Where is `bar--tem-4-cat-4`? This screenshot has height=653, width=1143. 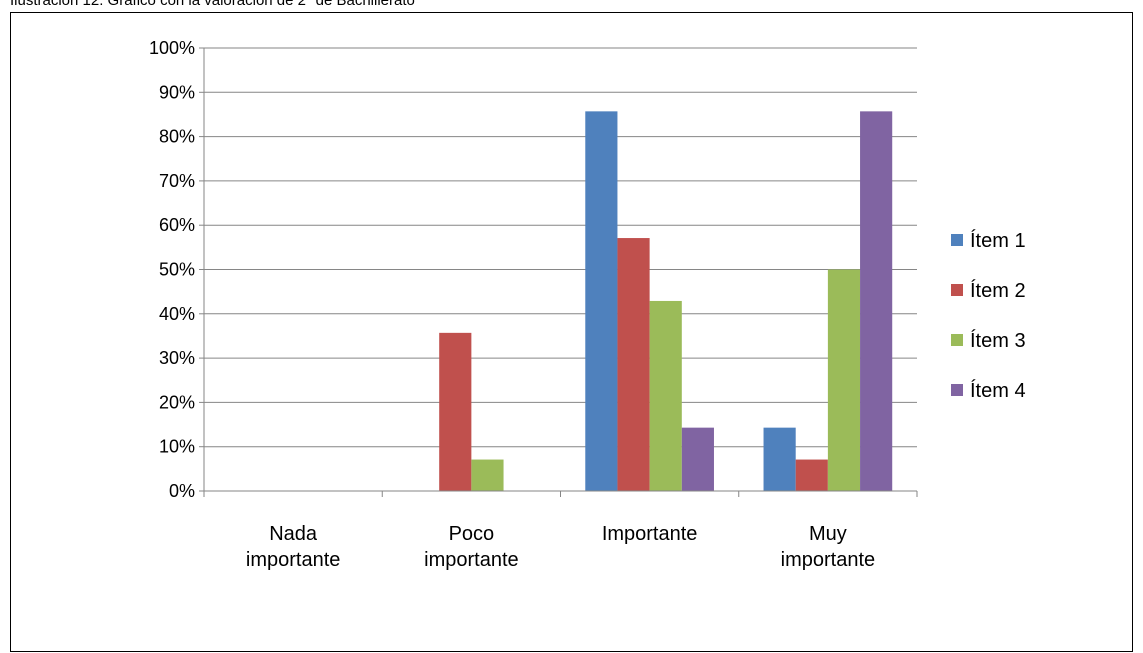 bar--tem-4-cat-4 is located at coordinates (876, 301).